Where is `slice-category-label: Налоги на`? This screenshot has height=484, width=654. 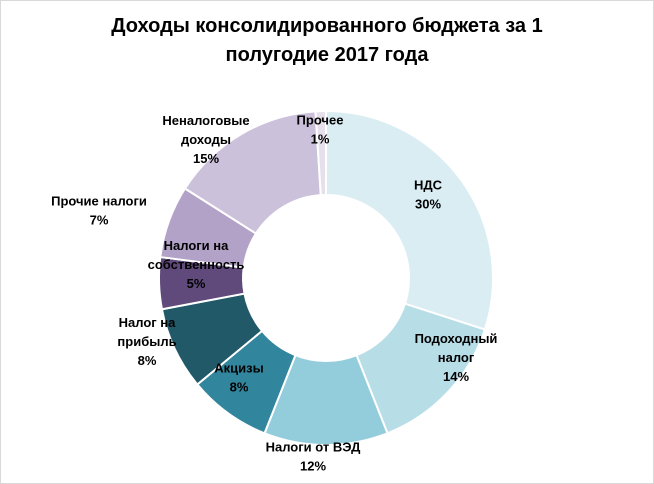
slice-category-label: Налоги на is located at coordinates (197, 245).